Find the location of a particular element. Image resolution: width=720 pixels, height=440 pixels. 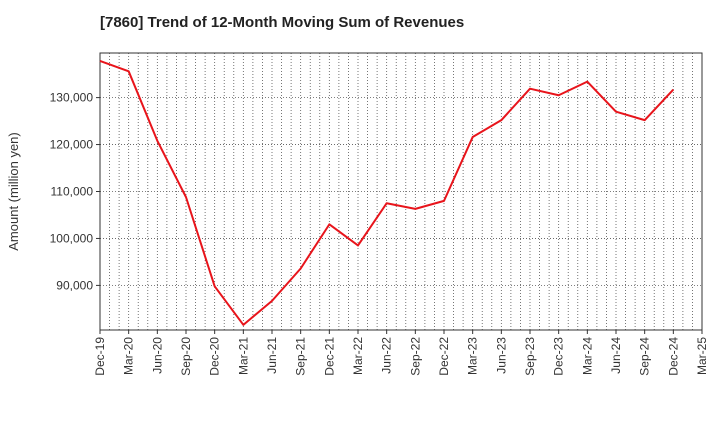

x-tick-label: Mar-20 is located at coordinates (129, 356).